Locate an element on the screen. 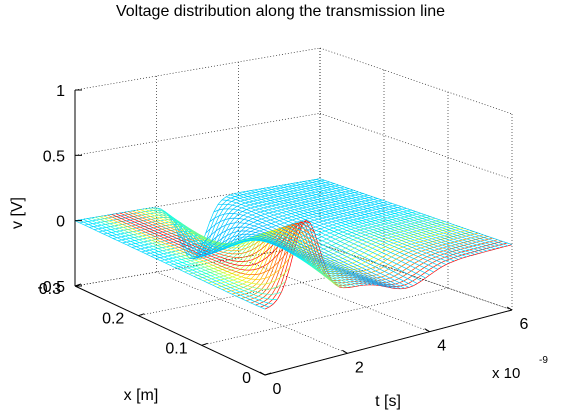 This screenshot has height=420, width=561. x-axis-label: t [s] is located at coordinates (388, 401).